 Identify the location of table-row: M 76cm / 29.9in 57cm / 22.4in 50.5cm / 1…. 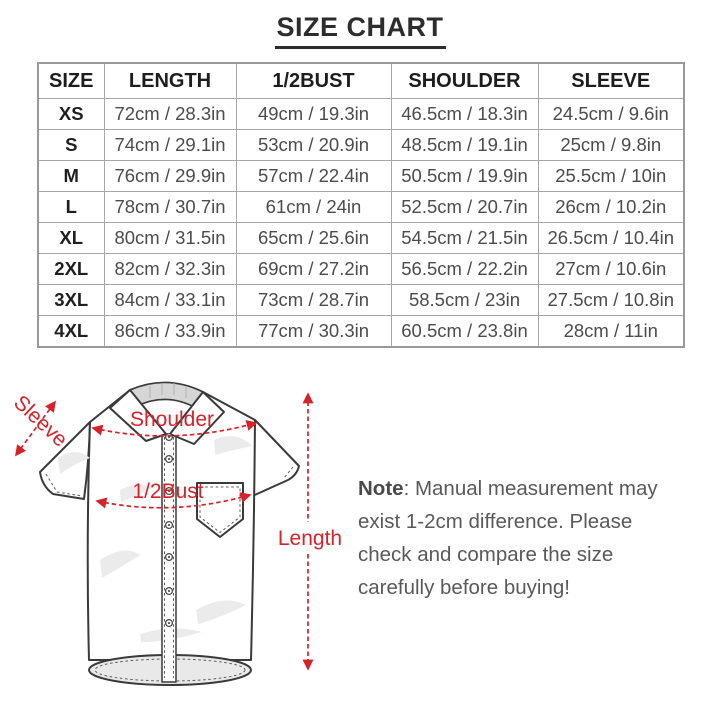
(361, 176).